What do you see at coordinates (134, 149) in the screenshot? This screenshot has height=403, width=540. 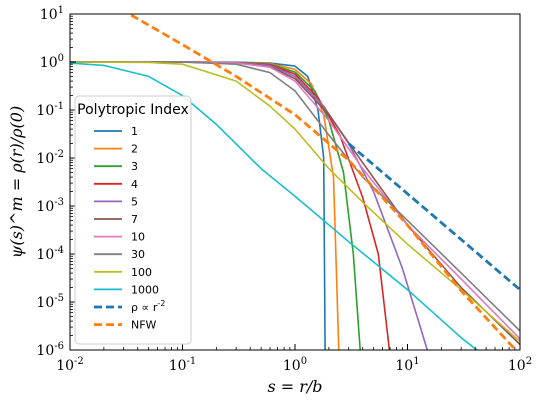 I see `legend-label: 2` at bounding box center [134, 149].